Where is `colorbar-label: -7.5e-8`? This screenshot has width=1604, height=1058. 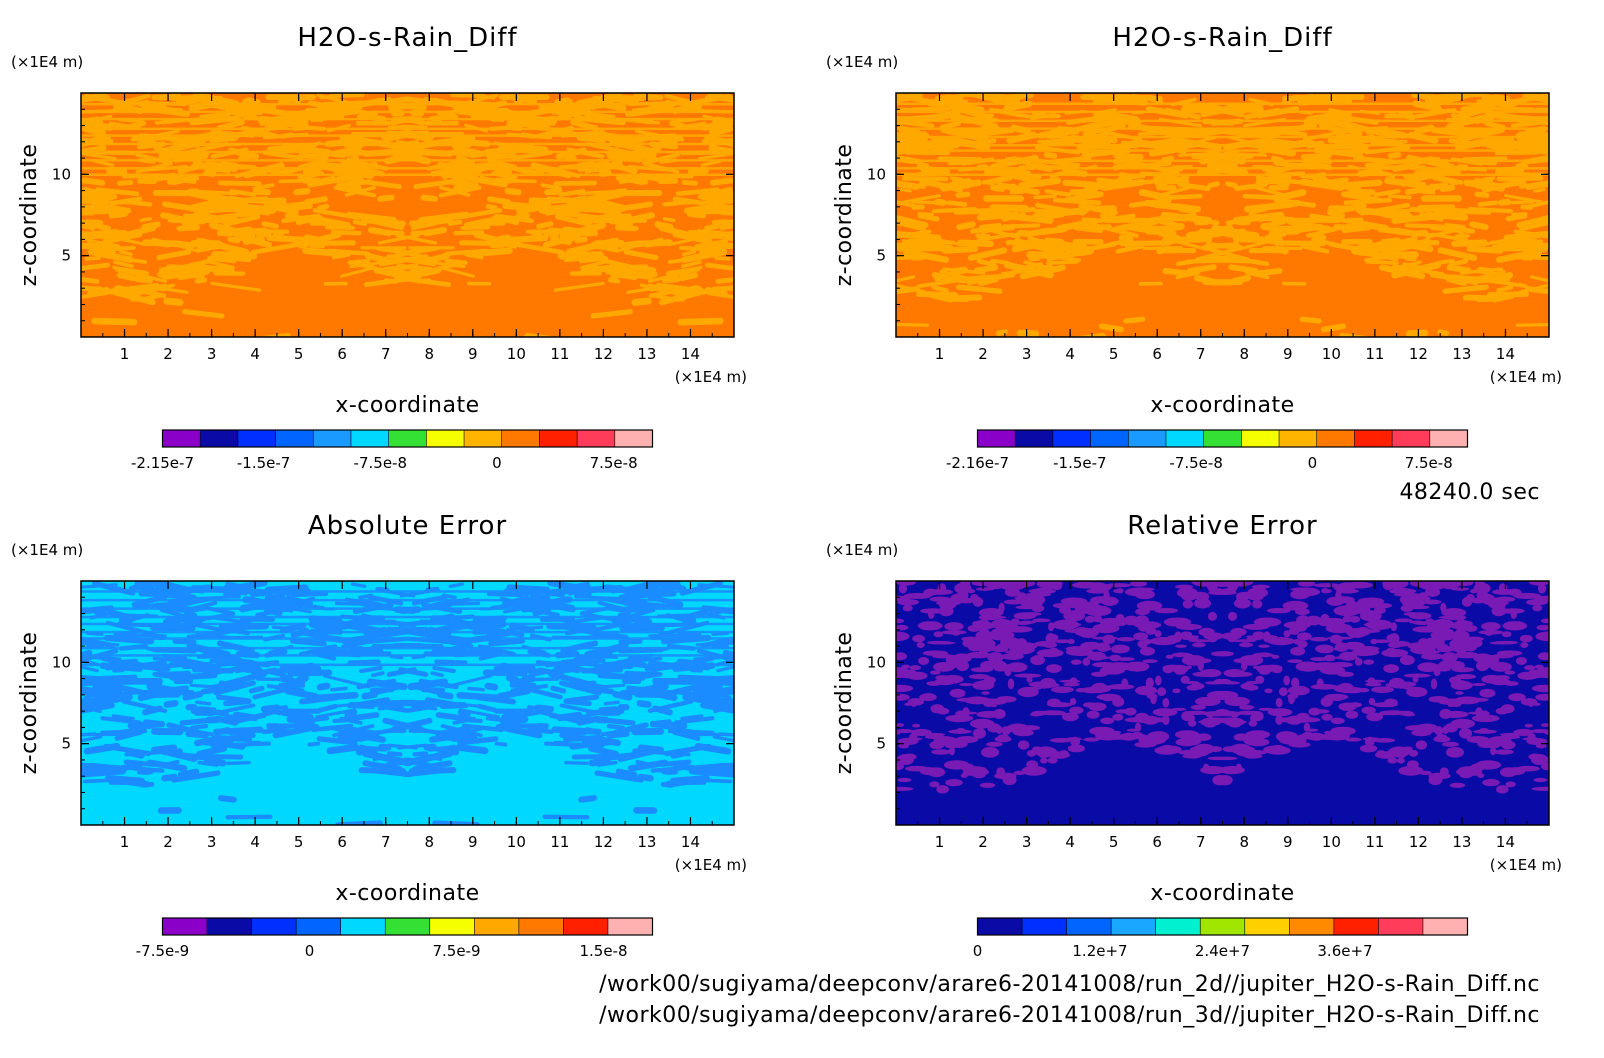 colorbar-label: -7.5e-8 is located at coordinates (1195, 463).